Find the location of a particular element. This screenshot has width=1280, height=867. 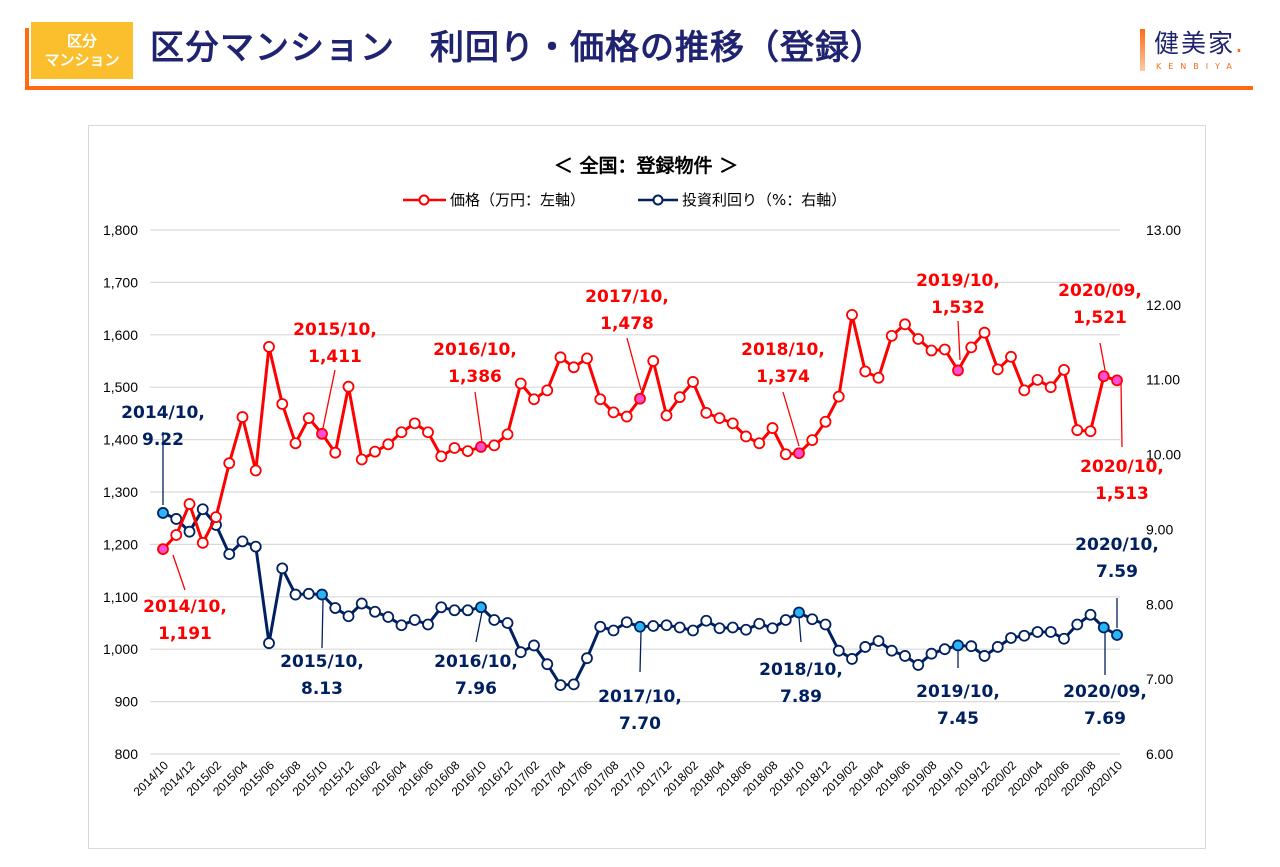

left-axis-tick-label: 1,100 is located at coordinates (120, 597).